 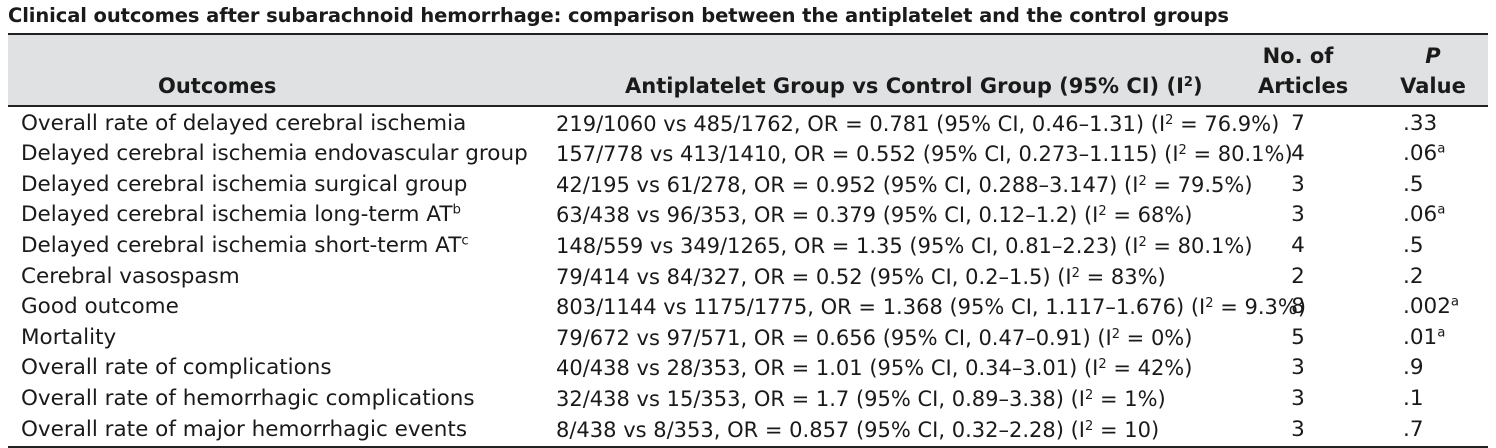 I want to click on outcome-text: Cerebral vasospasm, so click(x=130, y=276).